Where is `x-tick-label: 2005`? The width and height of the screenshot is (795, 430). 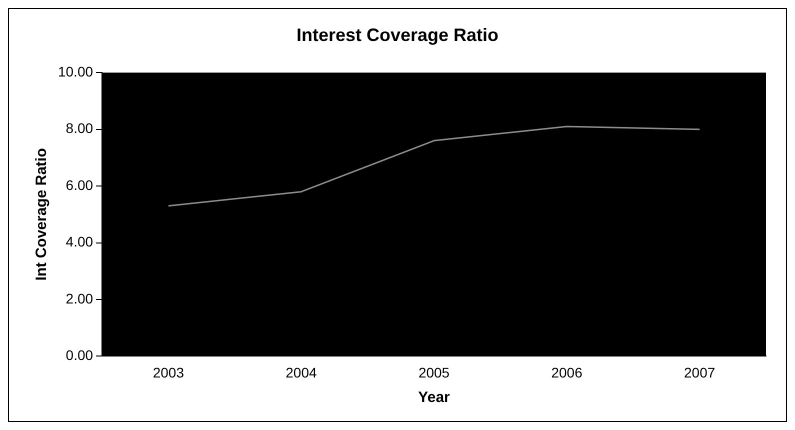 x-tick-label: 2005 is located at coordinates (434, 372).